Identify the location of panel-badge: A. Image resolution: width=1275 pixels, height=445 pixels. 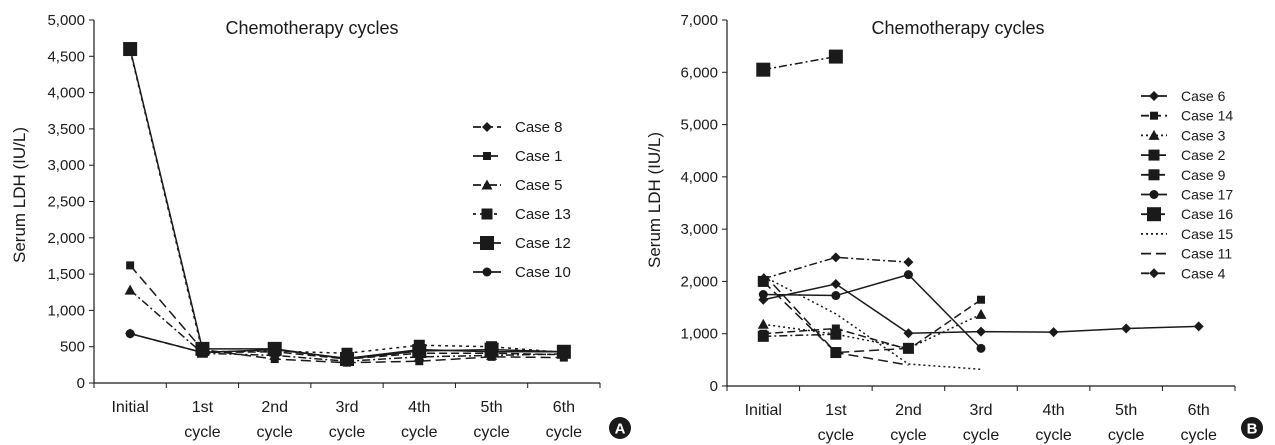
(620, 428).